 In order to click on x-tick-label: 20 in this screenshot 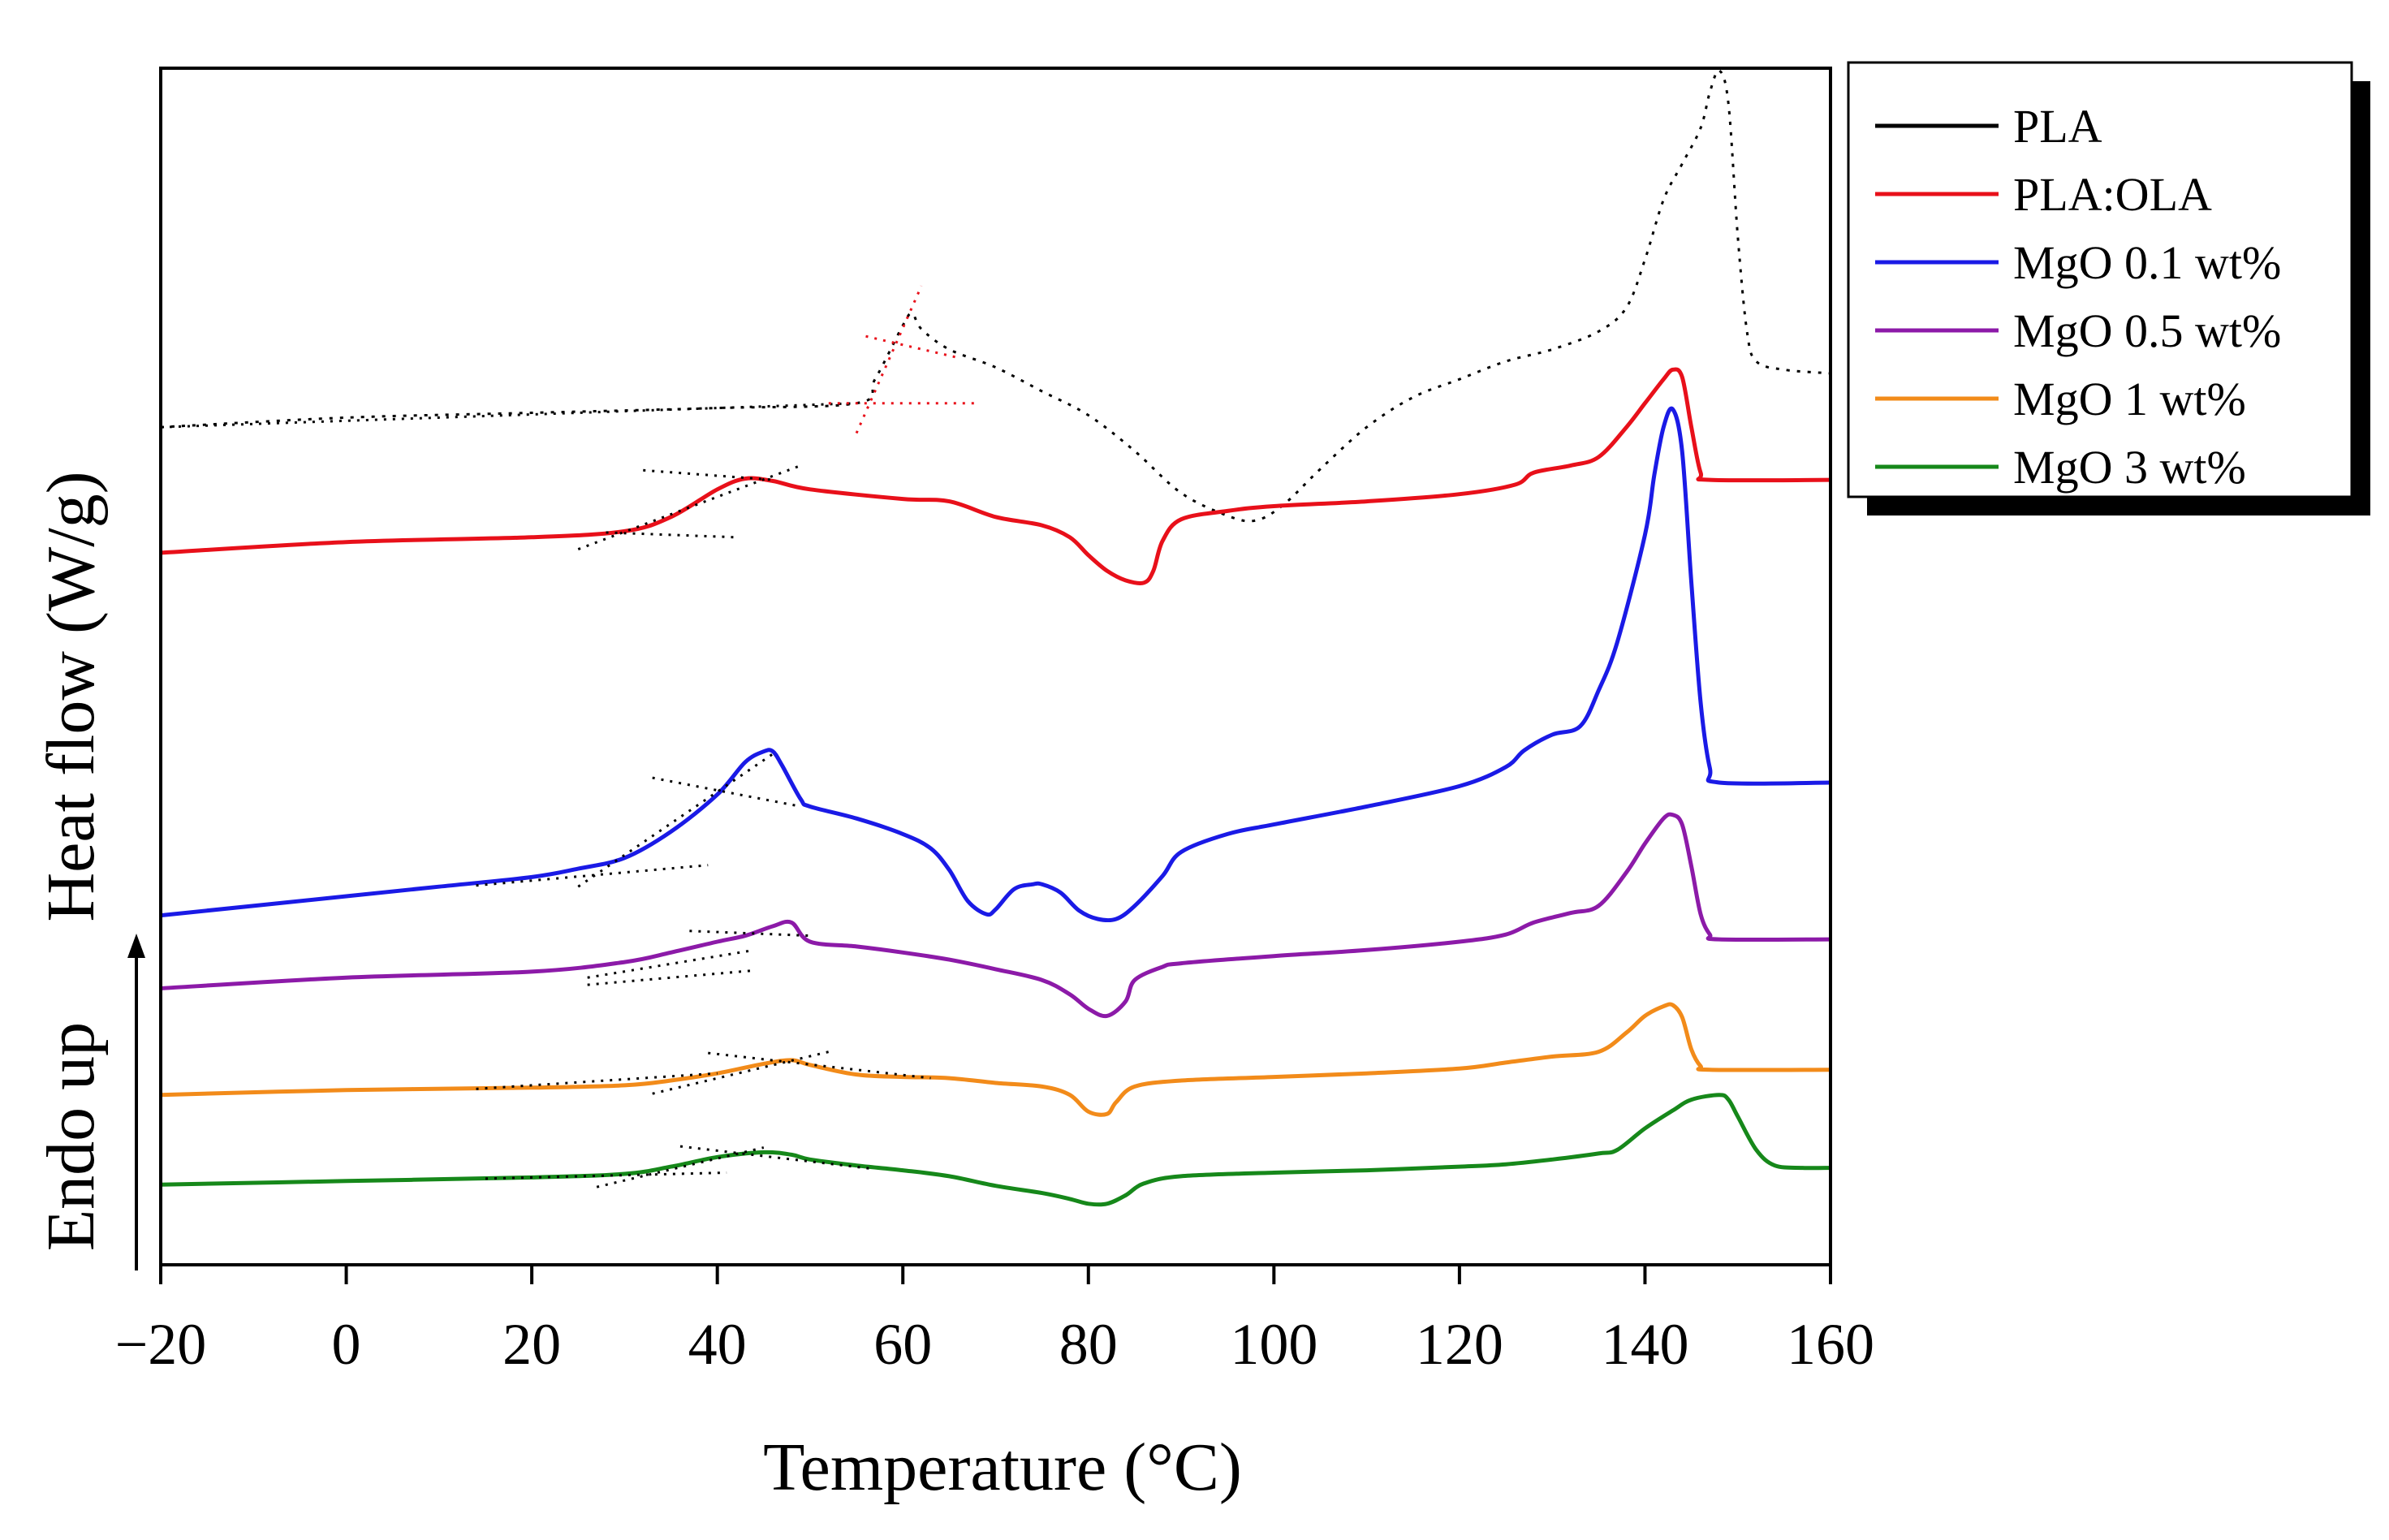, I will do `click(531, 1345)`.